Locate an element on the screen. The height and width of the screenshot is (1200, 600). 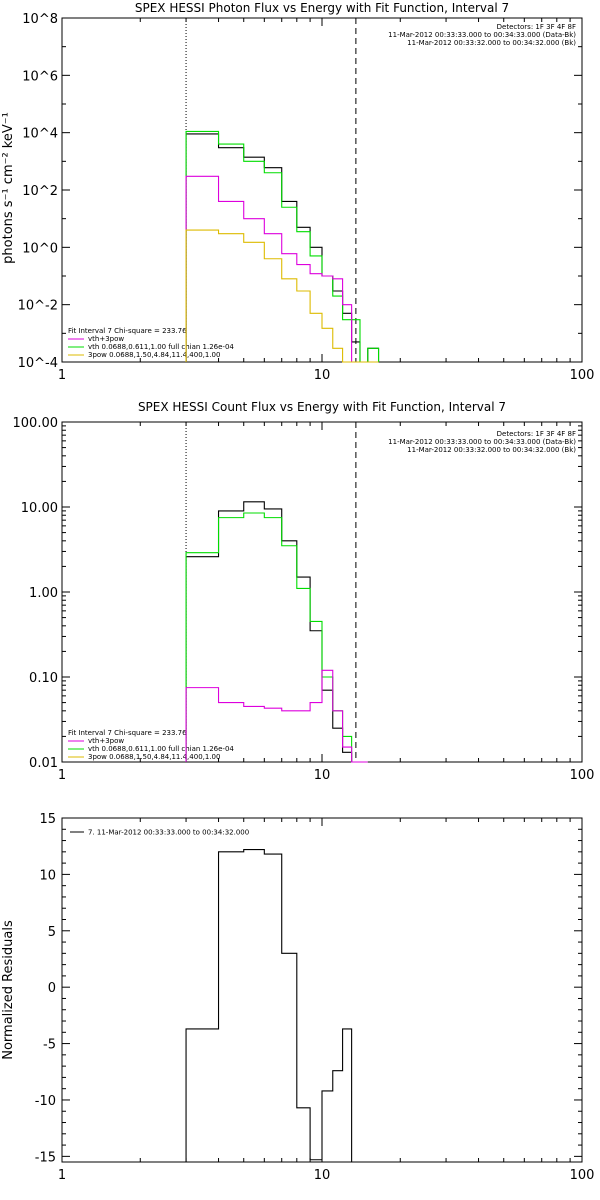
photon-flux-ylabel: photons s⁻¹ cm⁻² keV⁻¹ is located at coordinates (8, 188).